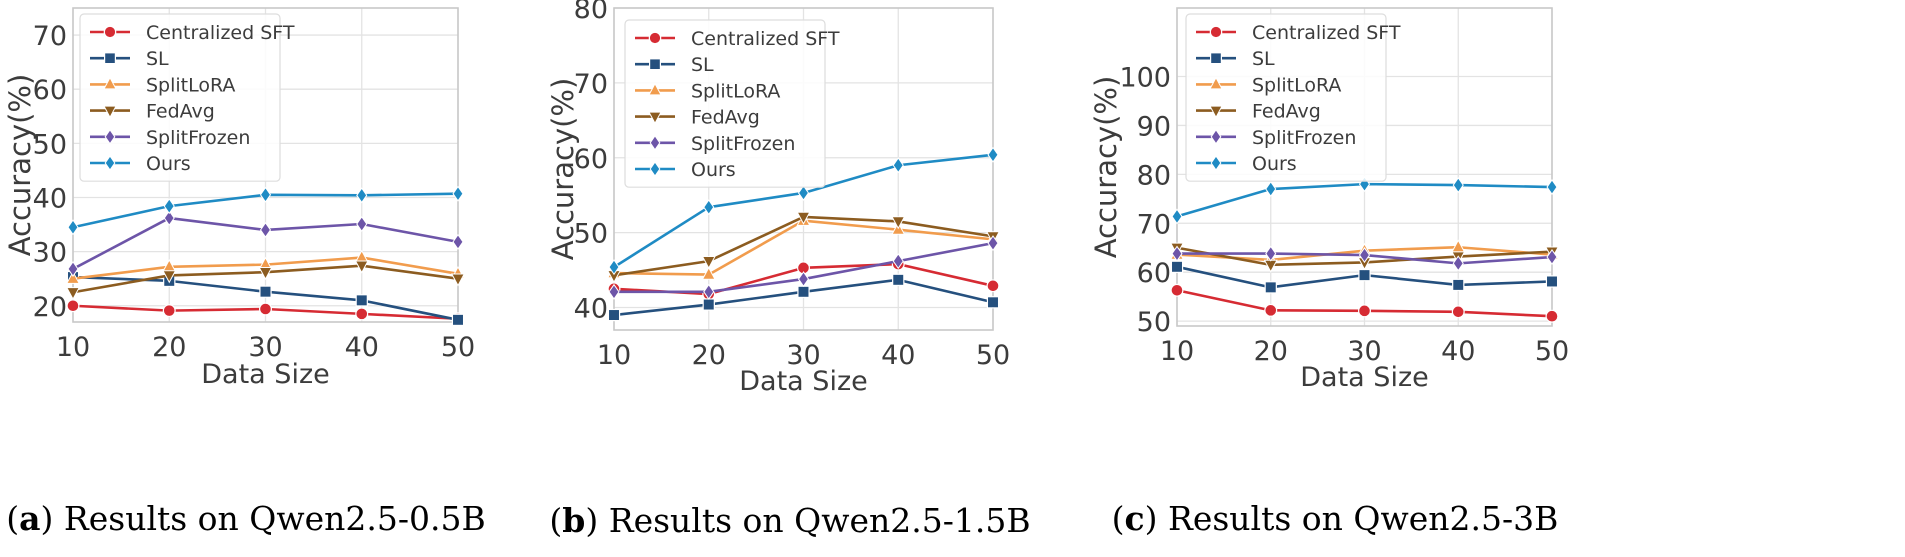 The height and width of the screenshot is (557, 1905). I want to click on x-axis-label: Data Size, so click(1364, 377).